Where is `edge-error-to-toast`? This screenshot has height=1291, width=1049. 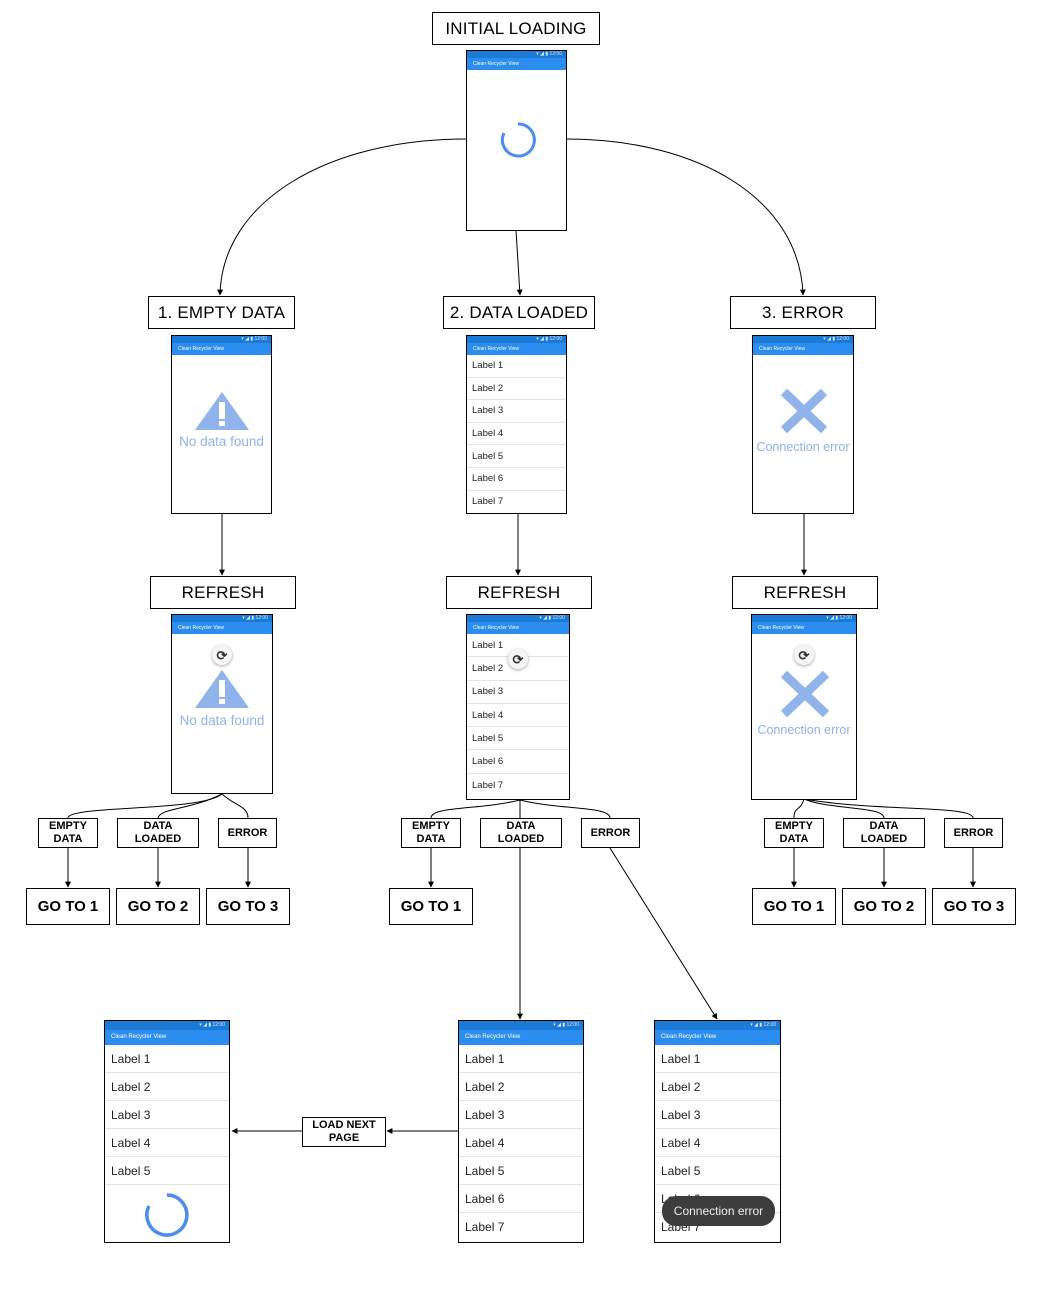 edge-error-to-toast is located at coordinates (663, 933).